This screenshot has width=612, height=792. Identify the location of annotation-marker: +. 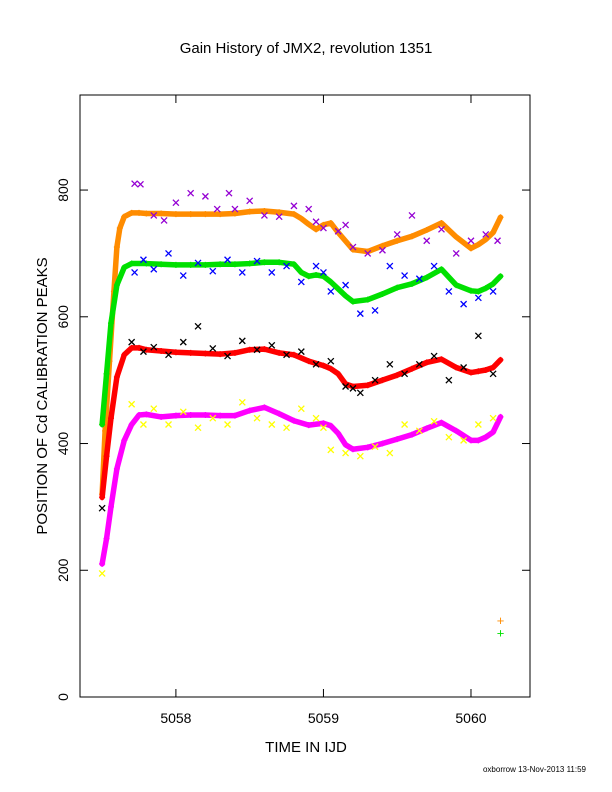
(501, 633).